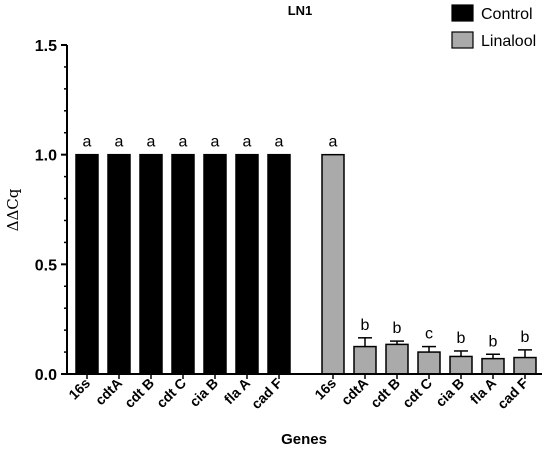 This screenshot has width=550, height=454. I want to click on y-tick-label: 0.0, so click(46, 375).